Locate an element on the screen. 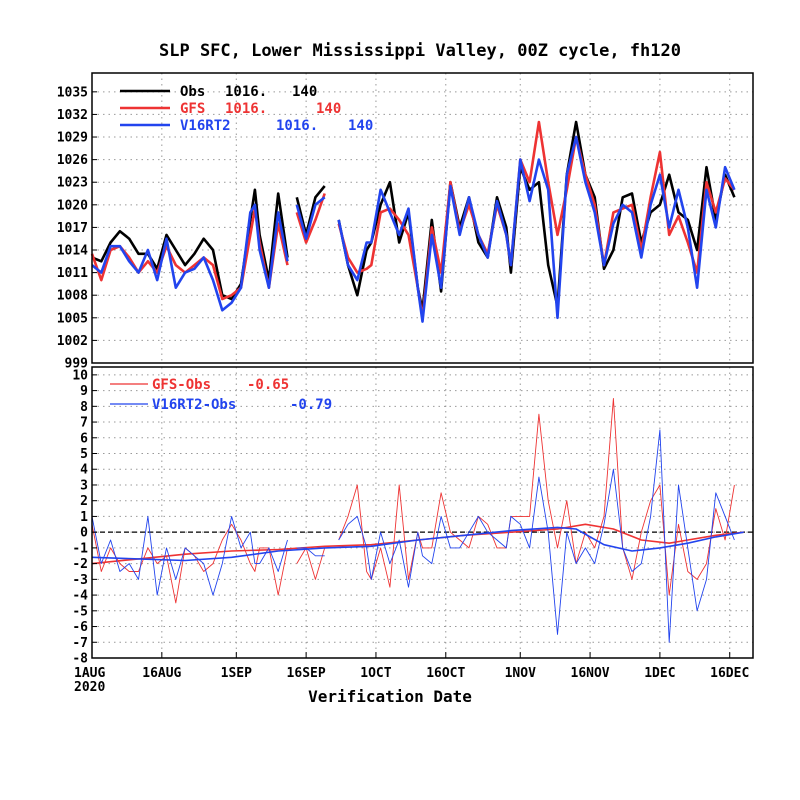 The image size is (800, 800). top-ytick-label-6: 1017 is located at coordinates (72, 228).